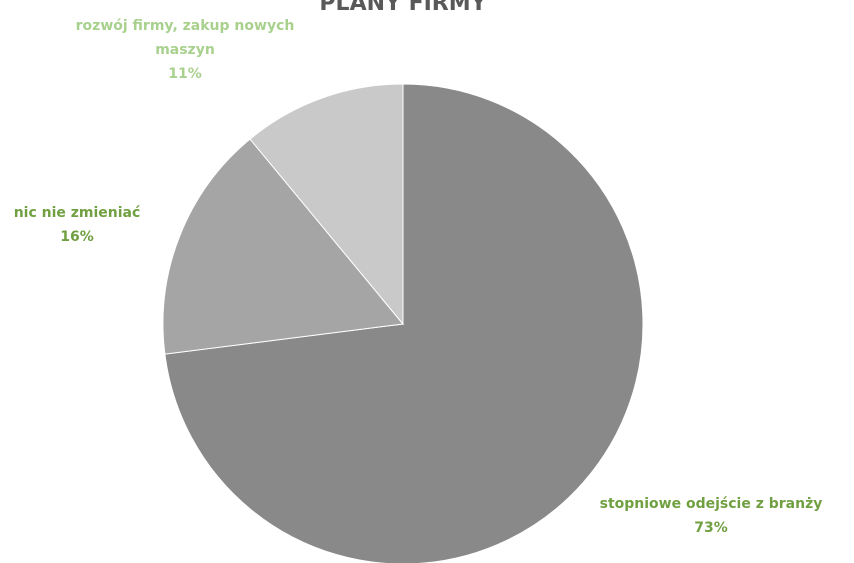 This screenshot has width=854, height=563. I want to click on slice-data-label: rozwój firmy, zakup nowych maszyn 11%, so click(185, 50).